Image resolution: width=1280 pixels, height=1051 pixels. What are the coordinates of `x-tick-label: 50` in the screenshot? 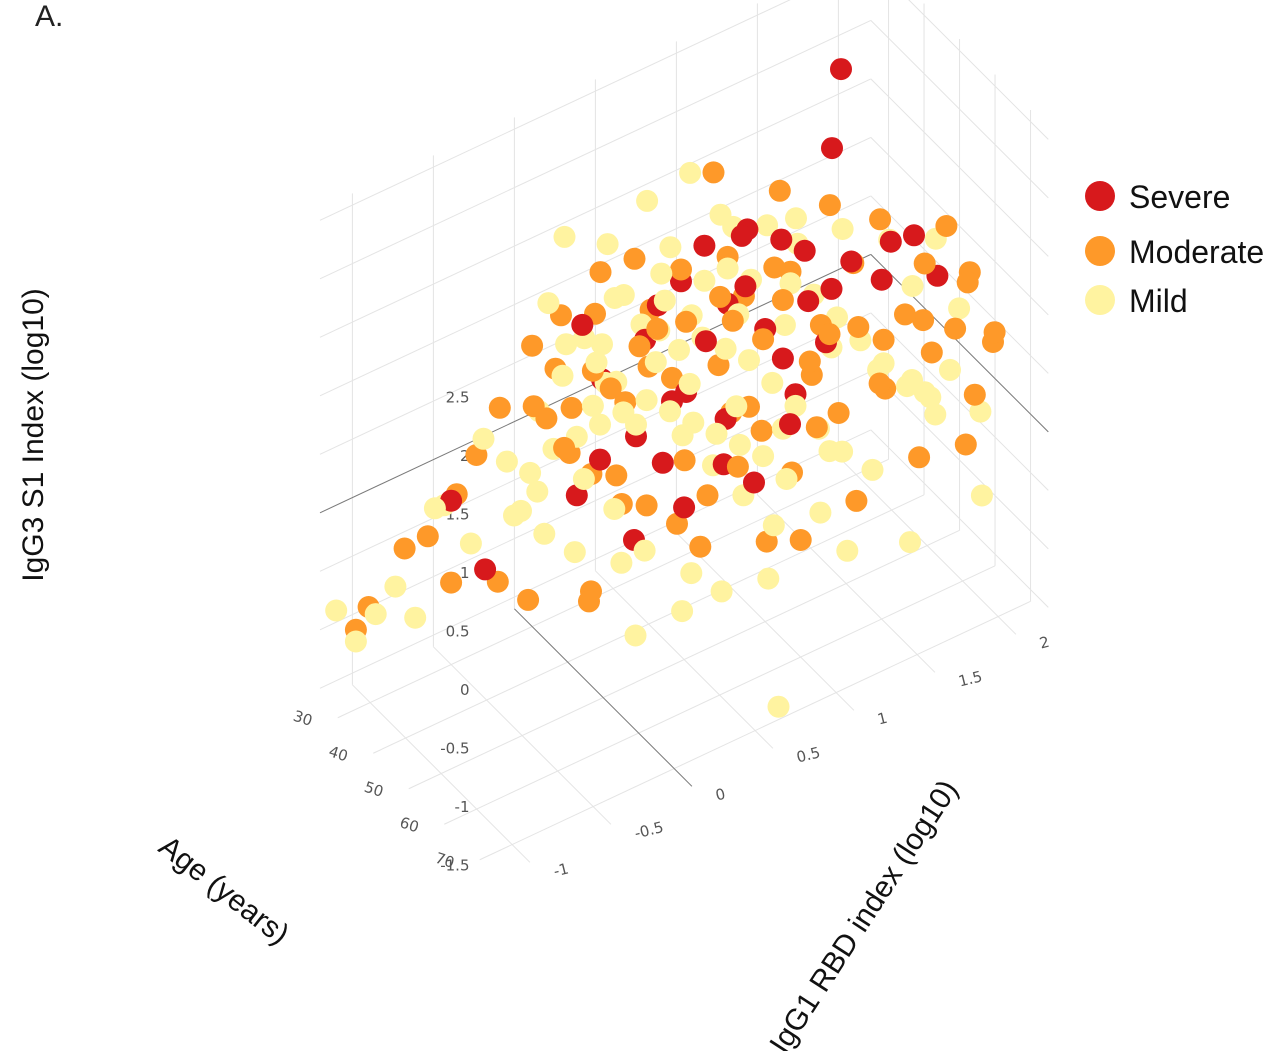 It's located at (374, 789).